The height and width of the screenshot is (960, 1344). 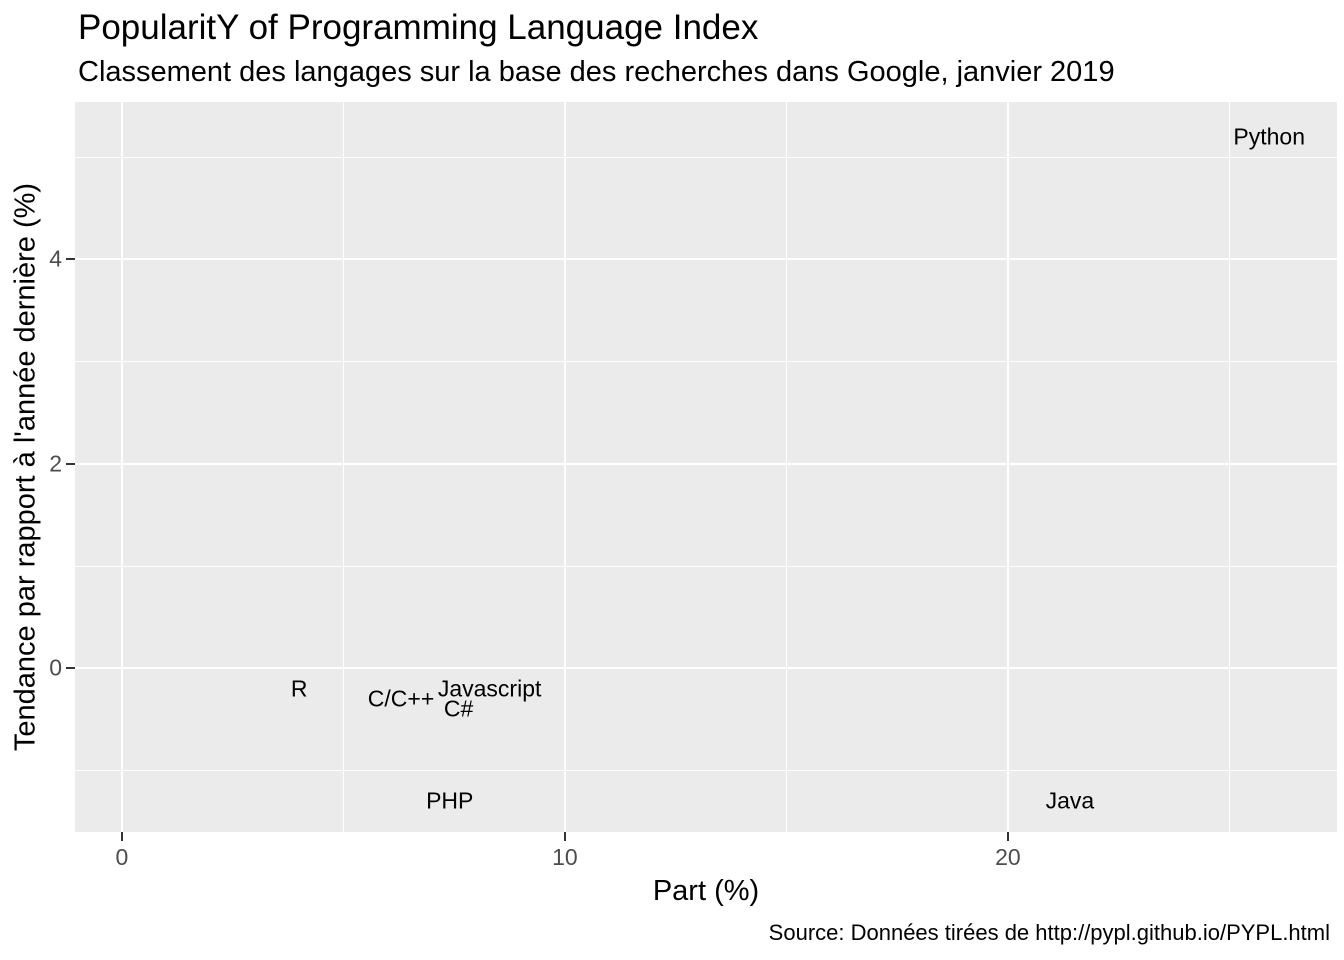 I want to click on point-label-c-cplusplus: C/C++, so click(x=401, y=698).